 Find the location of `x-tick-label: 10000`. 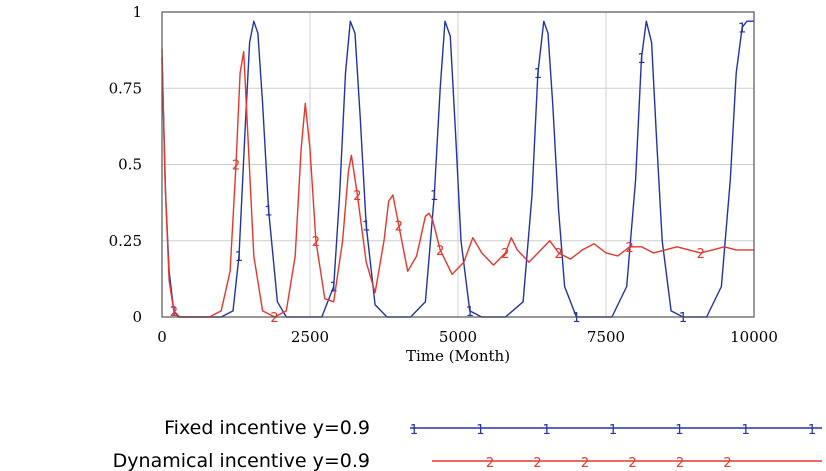

x-tick-label: 10000 is located at coordinates (754, 337).